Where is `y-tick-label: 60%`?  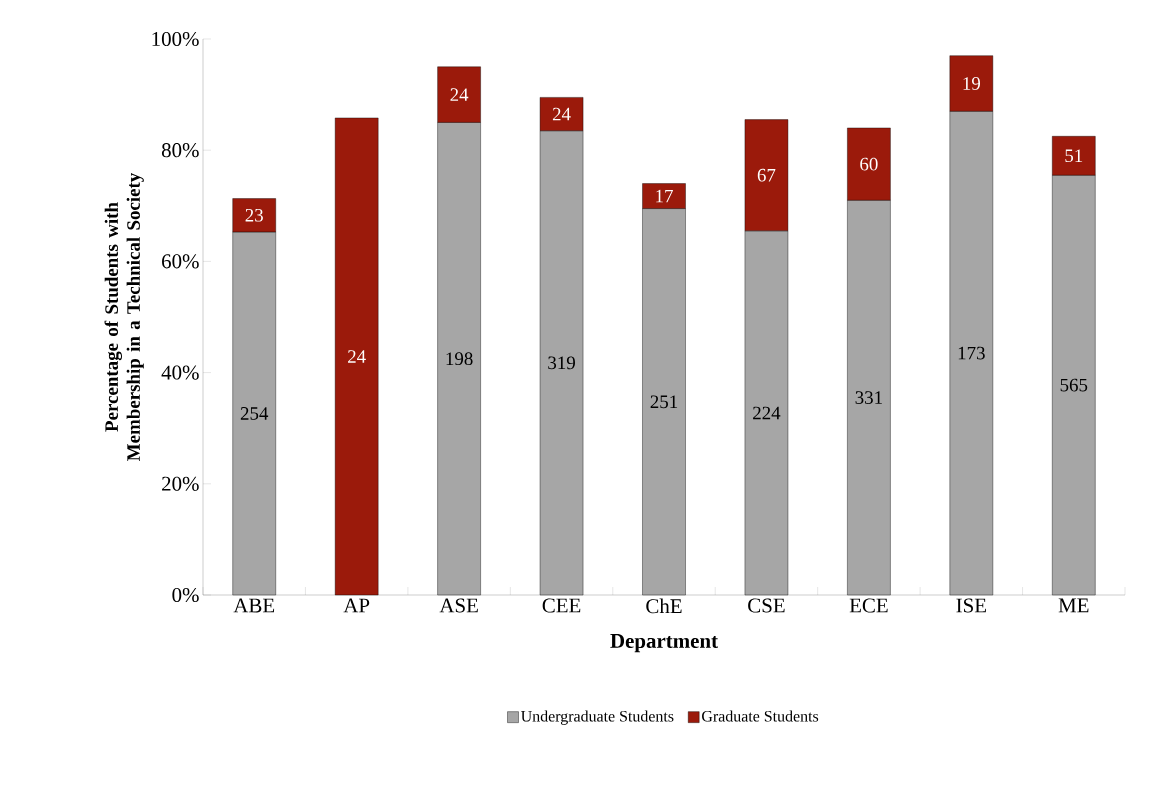
y-tick-label: 60% is located at coordinates (180, 261).